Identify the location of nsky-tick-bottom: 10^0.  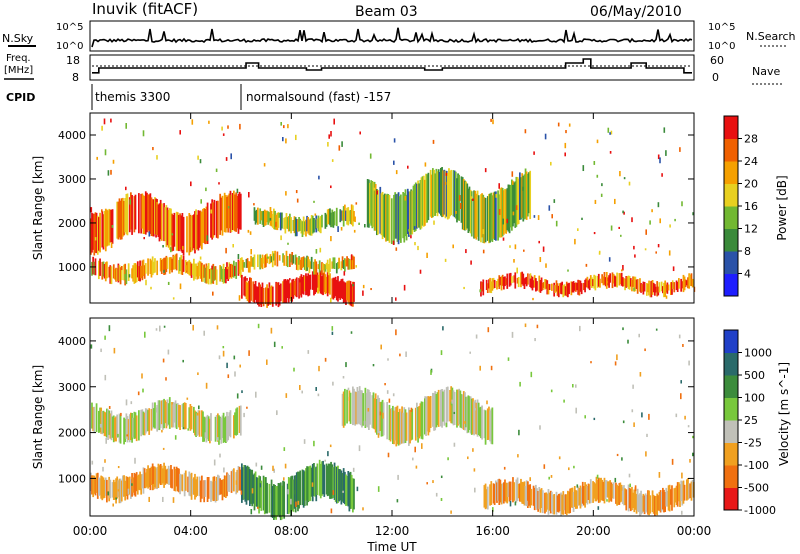
(69, 46).